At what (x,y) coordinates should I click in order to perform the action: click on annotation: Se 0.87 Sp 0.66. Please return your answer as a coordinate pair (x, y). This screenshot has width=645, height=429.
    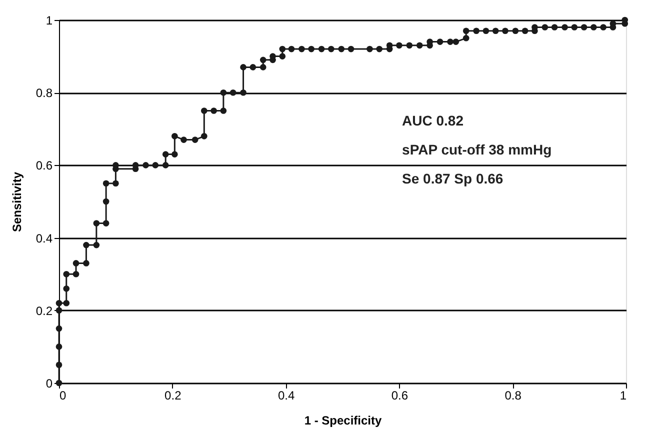
    Looking at the image, I should click on (453, 178).